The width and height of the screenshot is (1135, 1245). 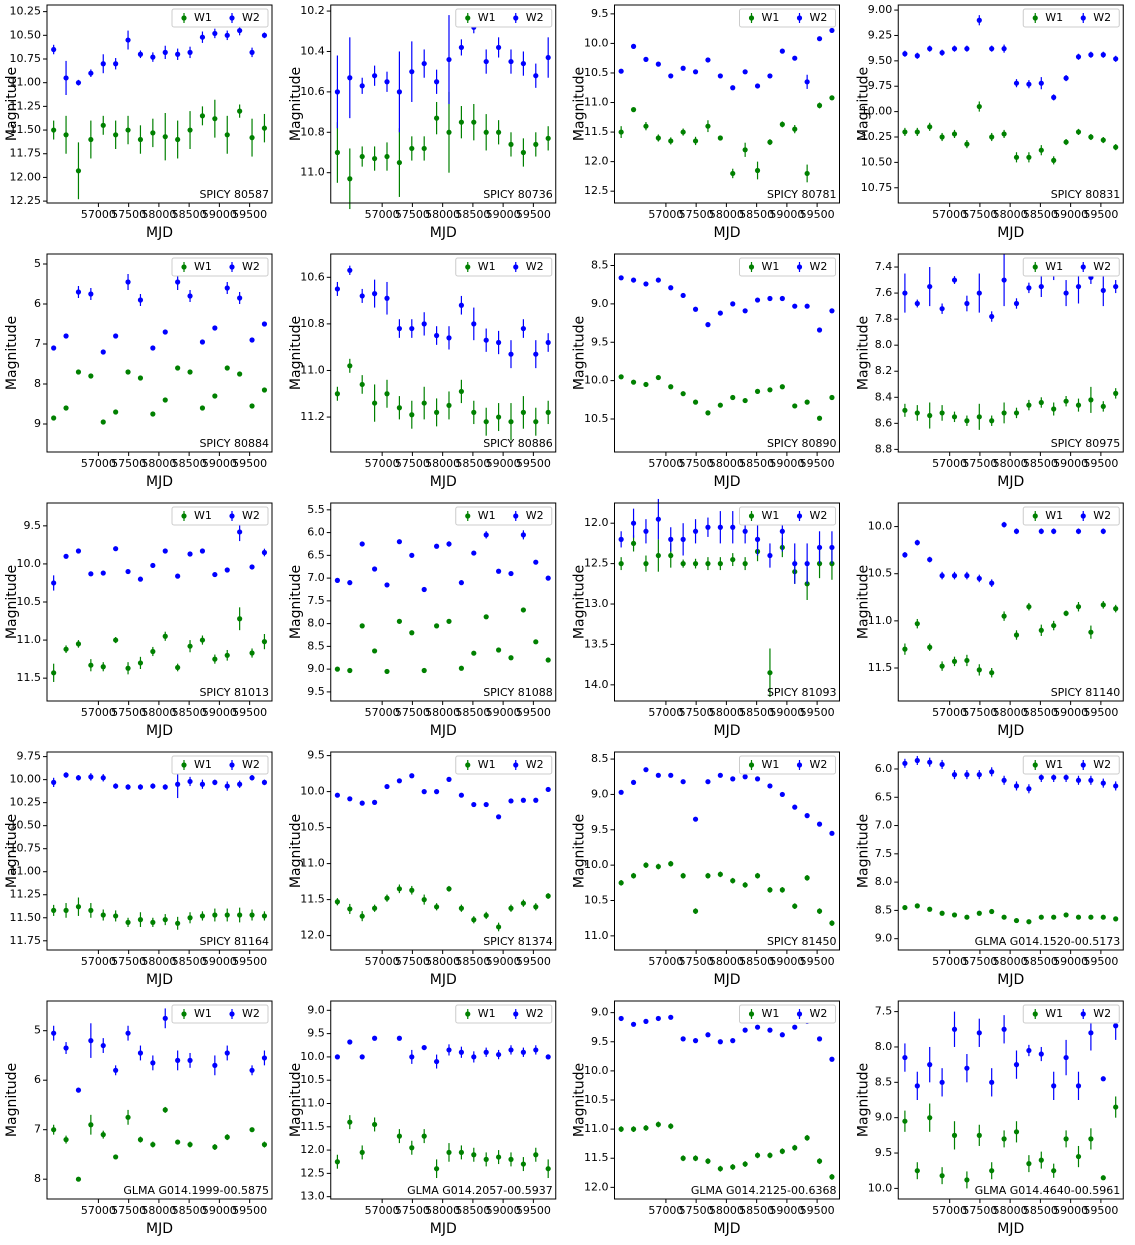 What do you see at coordinates (817, 961) in the screenshot?
I see `x-tick-label: 59500` at bounding box center [817, 961].